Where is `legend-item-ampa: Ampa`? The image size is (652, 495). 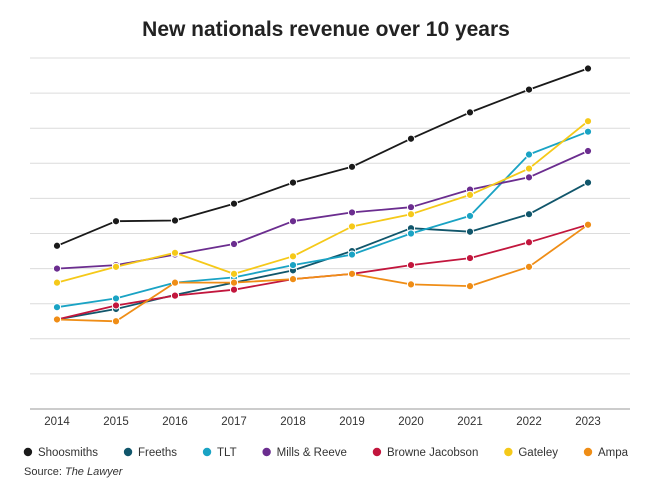 legend-item-ampa: Ampa is located at coordinates (606, 453).